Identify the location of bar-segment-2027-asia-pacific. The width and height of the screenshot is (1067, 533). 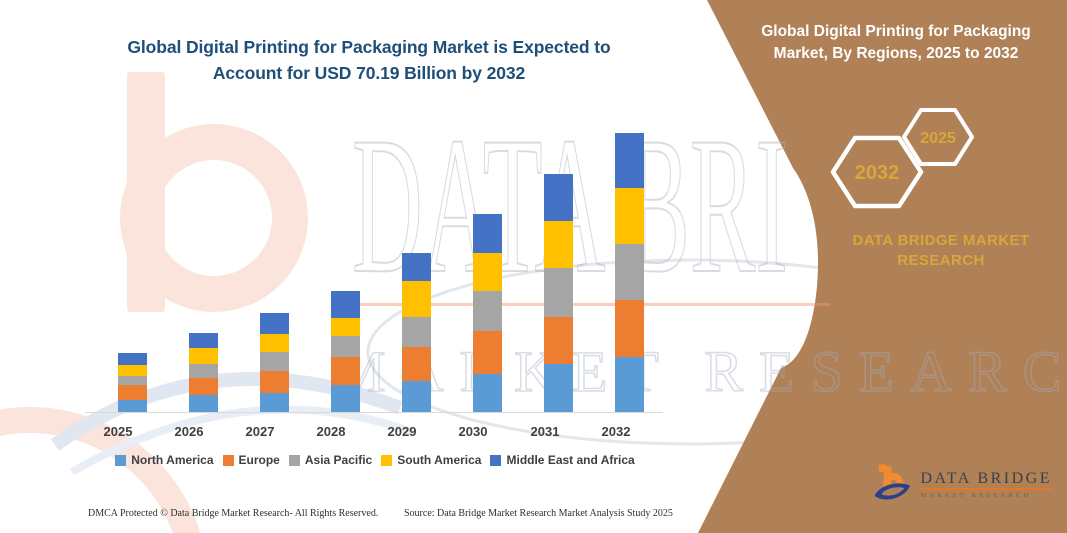
(274, 362).